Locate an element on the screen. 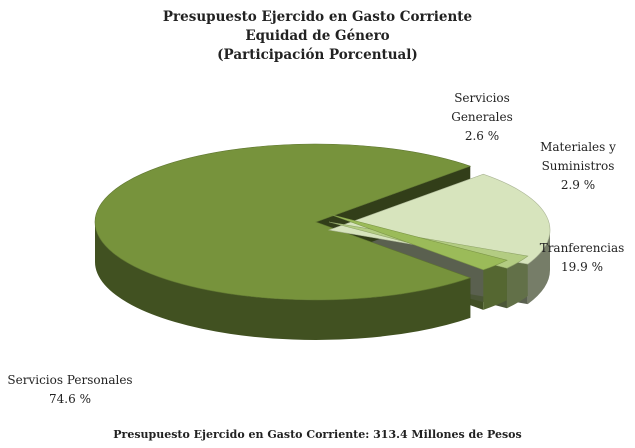  slice-label: Servicios Generales 2.6 % is located at coordinates (482, 117).